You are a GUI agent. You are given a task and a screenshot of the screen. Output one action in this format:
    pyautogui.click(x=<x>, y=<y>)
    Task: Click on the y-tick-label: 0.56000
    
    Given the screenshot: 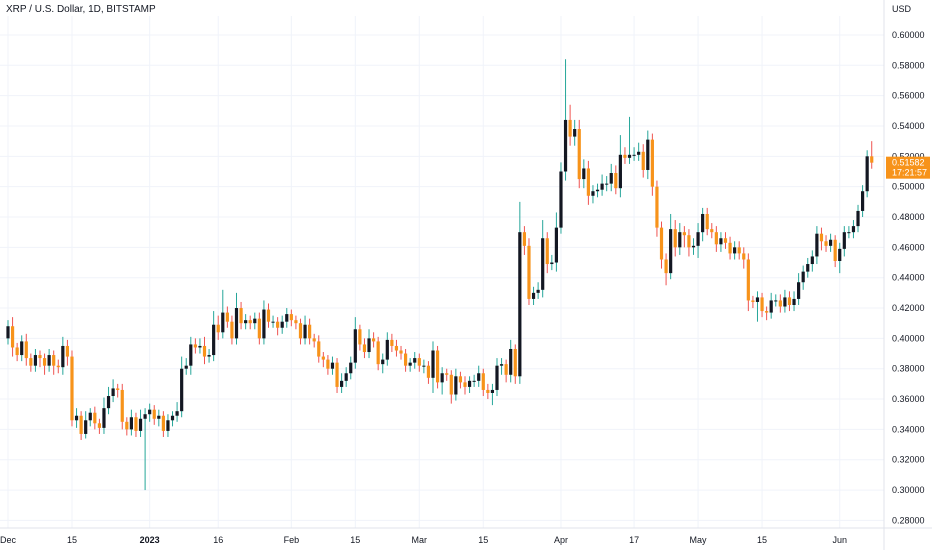 What is the action you would take?
    pyautogui.click(x=908, y=96)
    